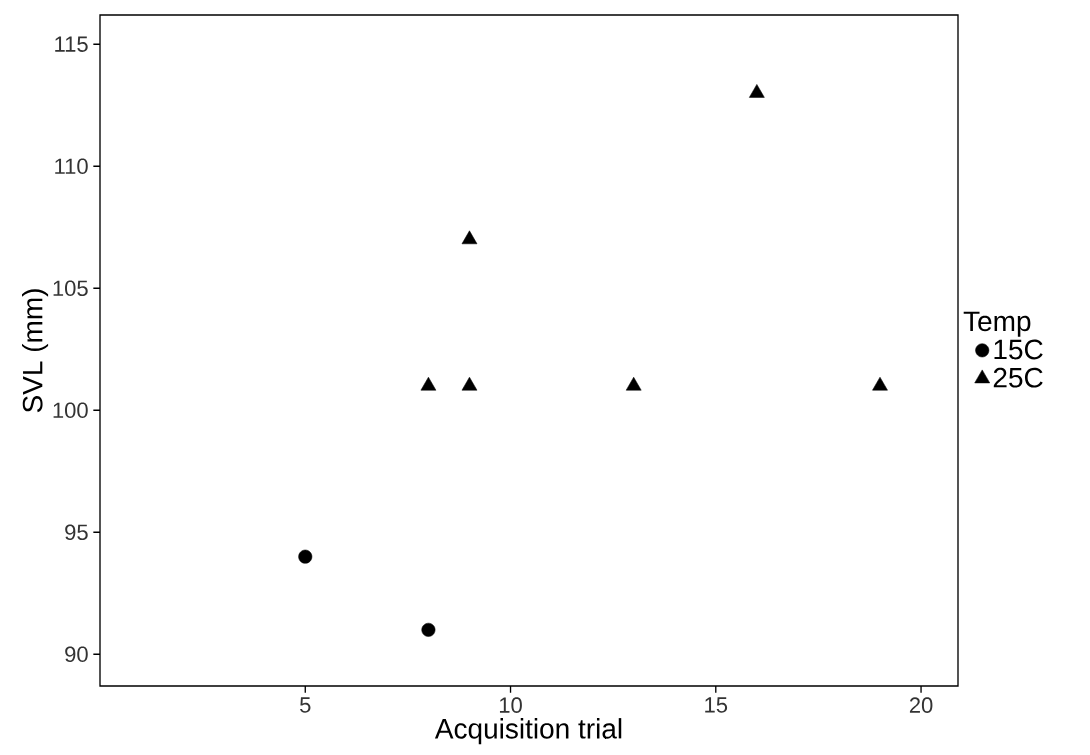  Describe the element at coordinates (528, 731) in the screenshot. I see `x-axis-title: Acquisition trial` at that location.